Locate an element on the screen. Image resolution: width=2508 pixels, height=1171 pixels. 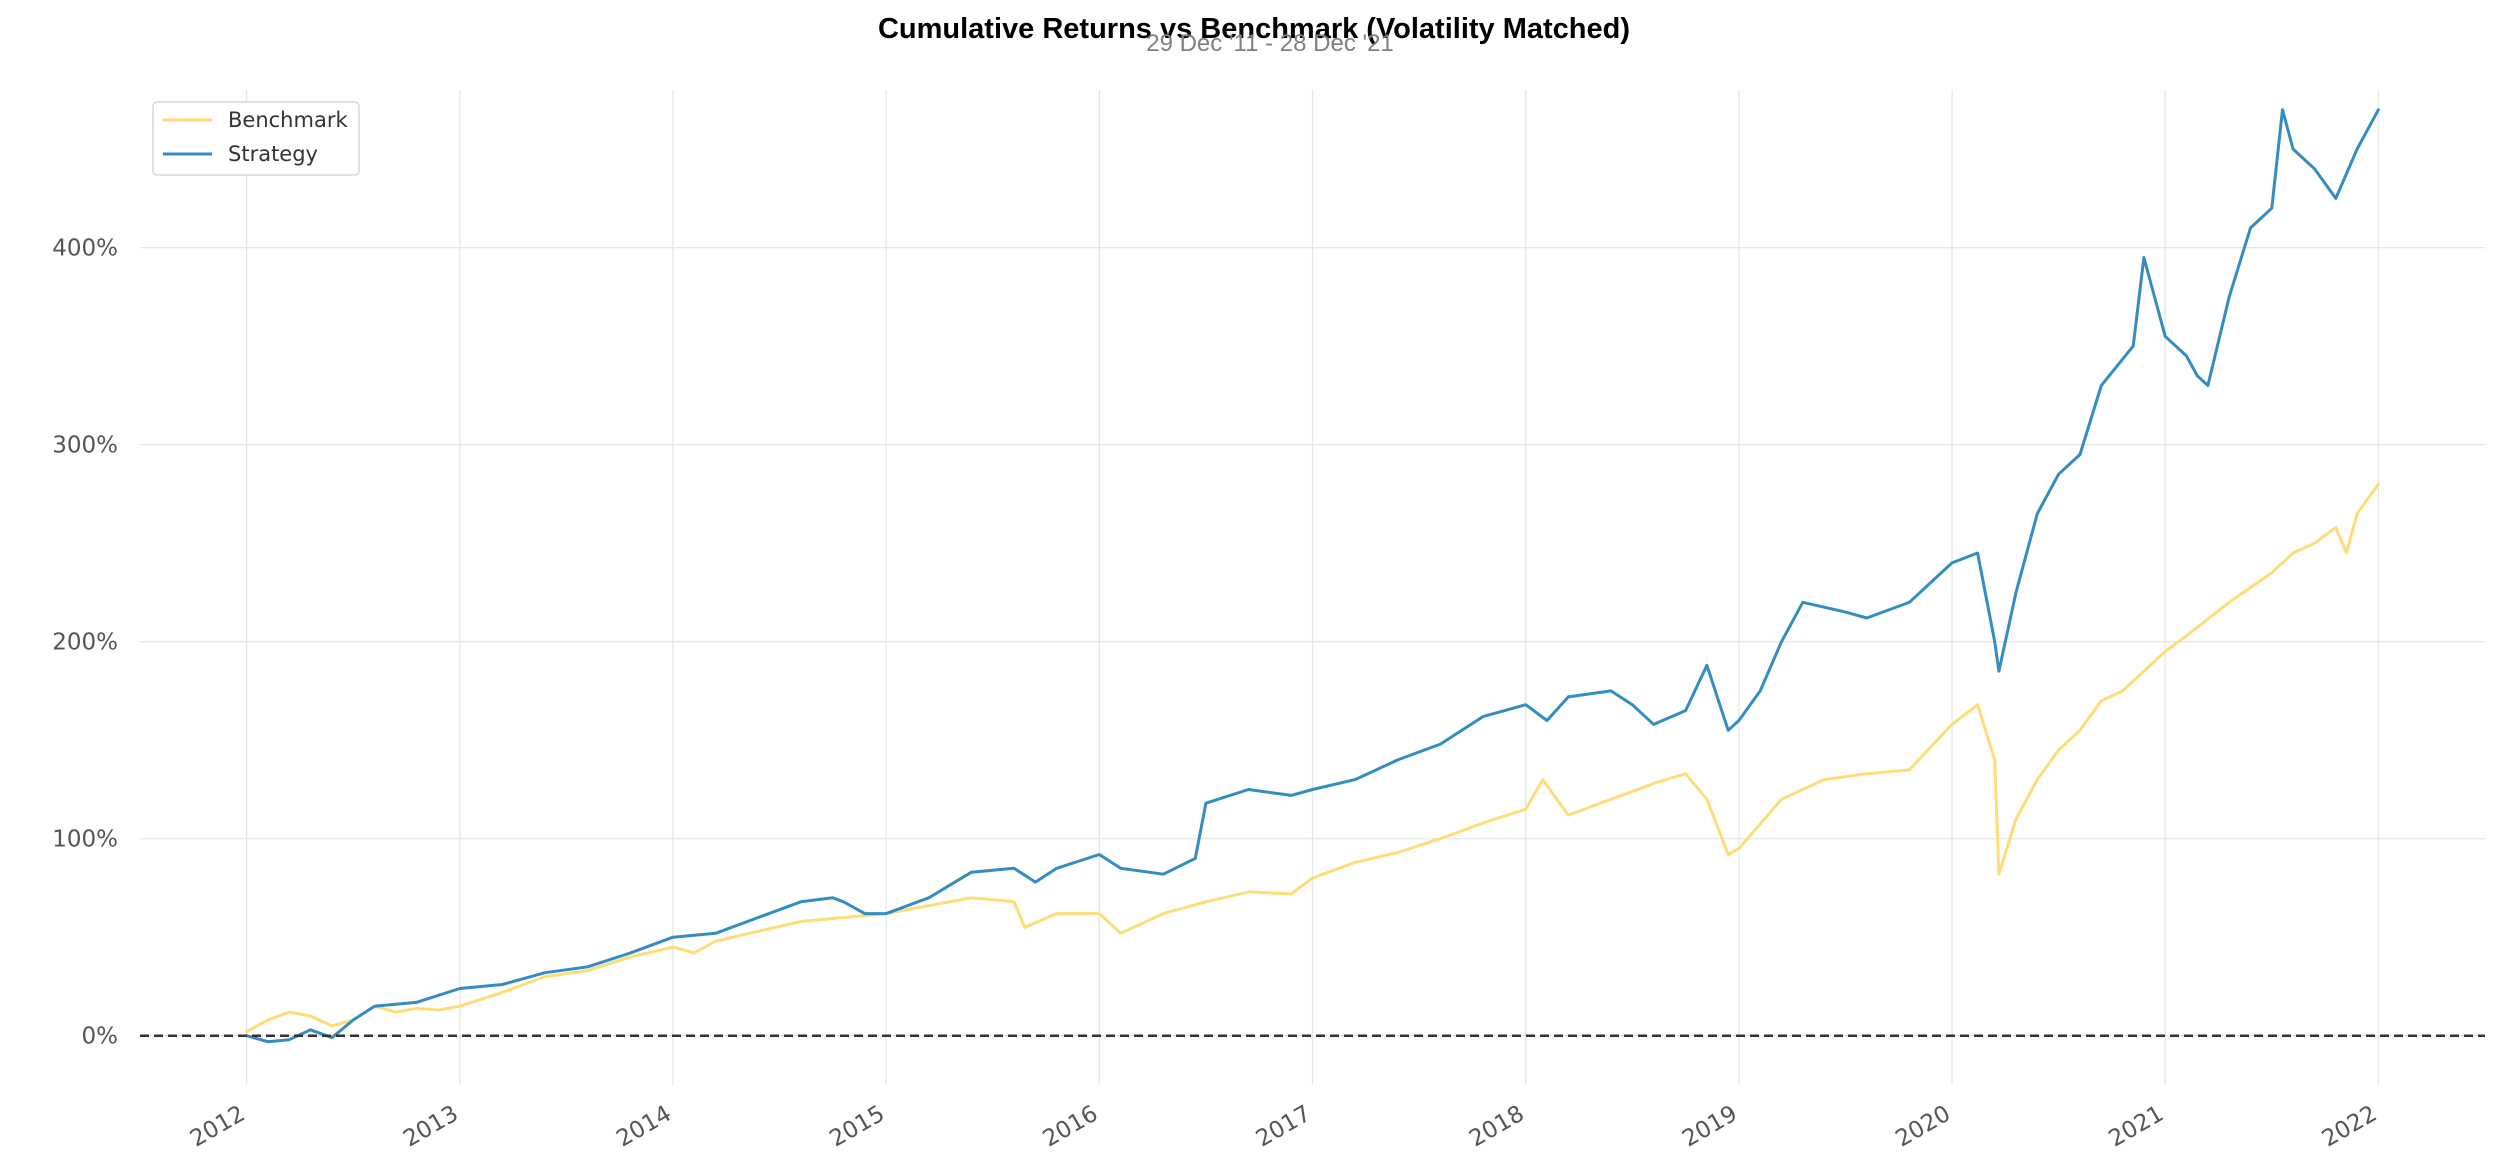
y-tick-label-0pct: 0% is located at coordinates (100, 1037).